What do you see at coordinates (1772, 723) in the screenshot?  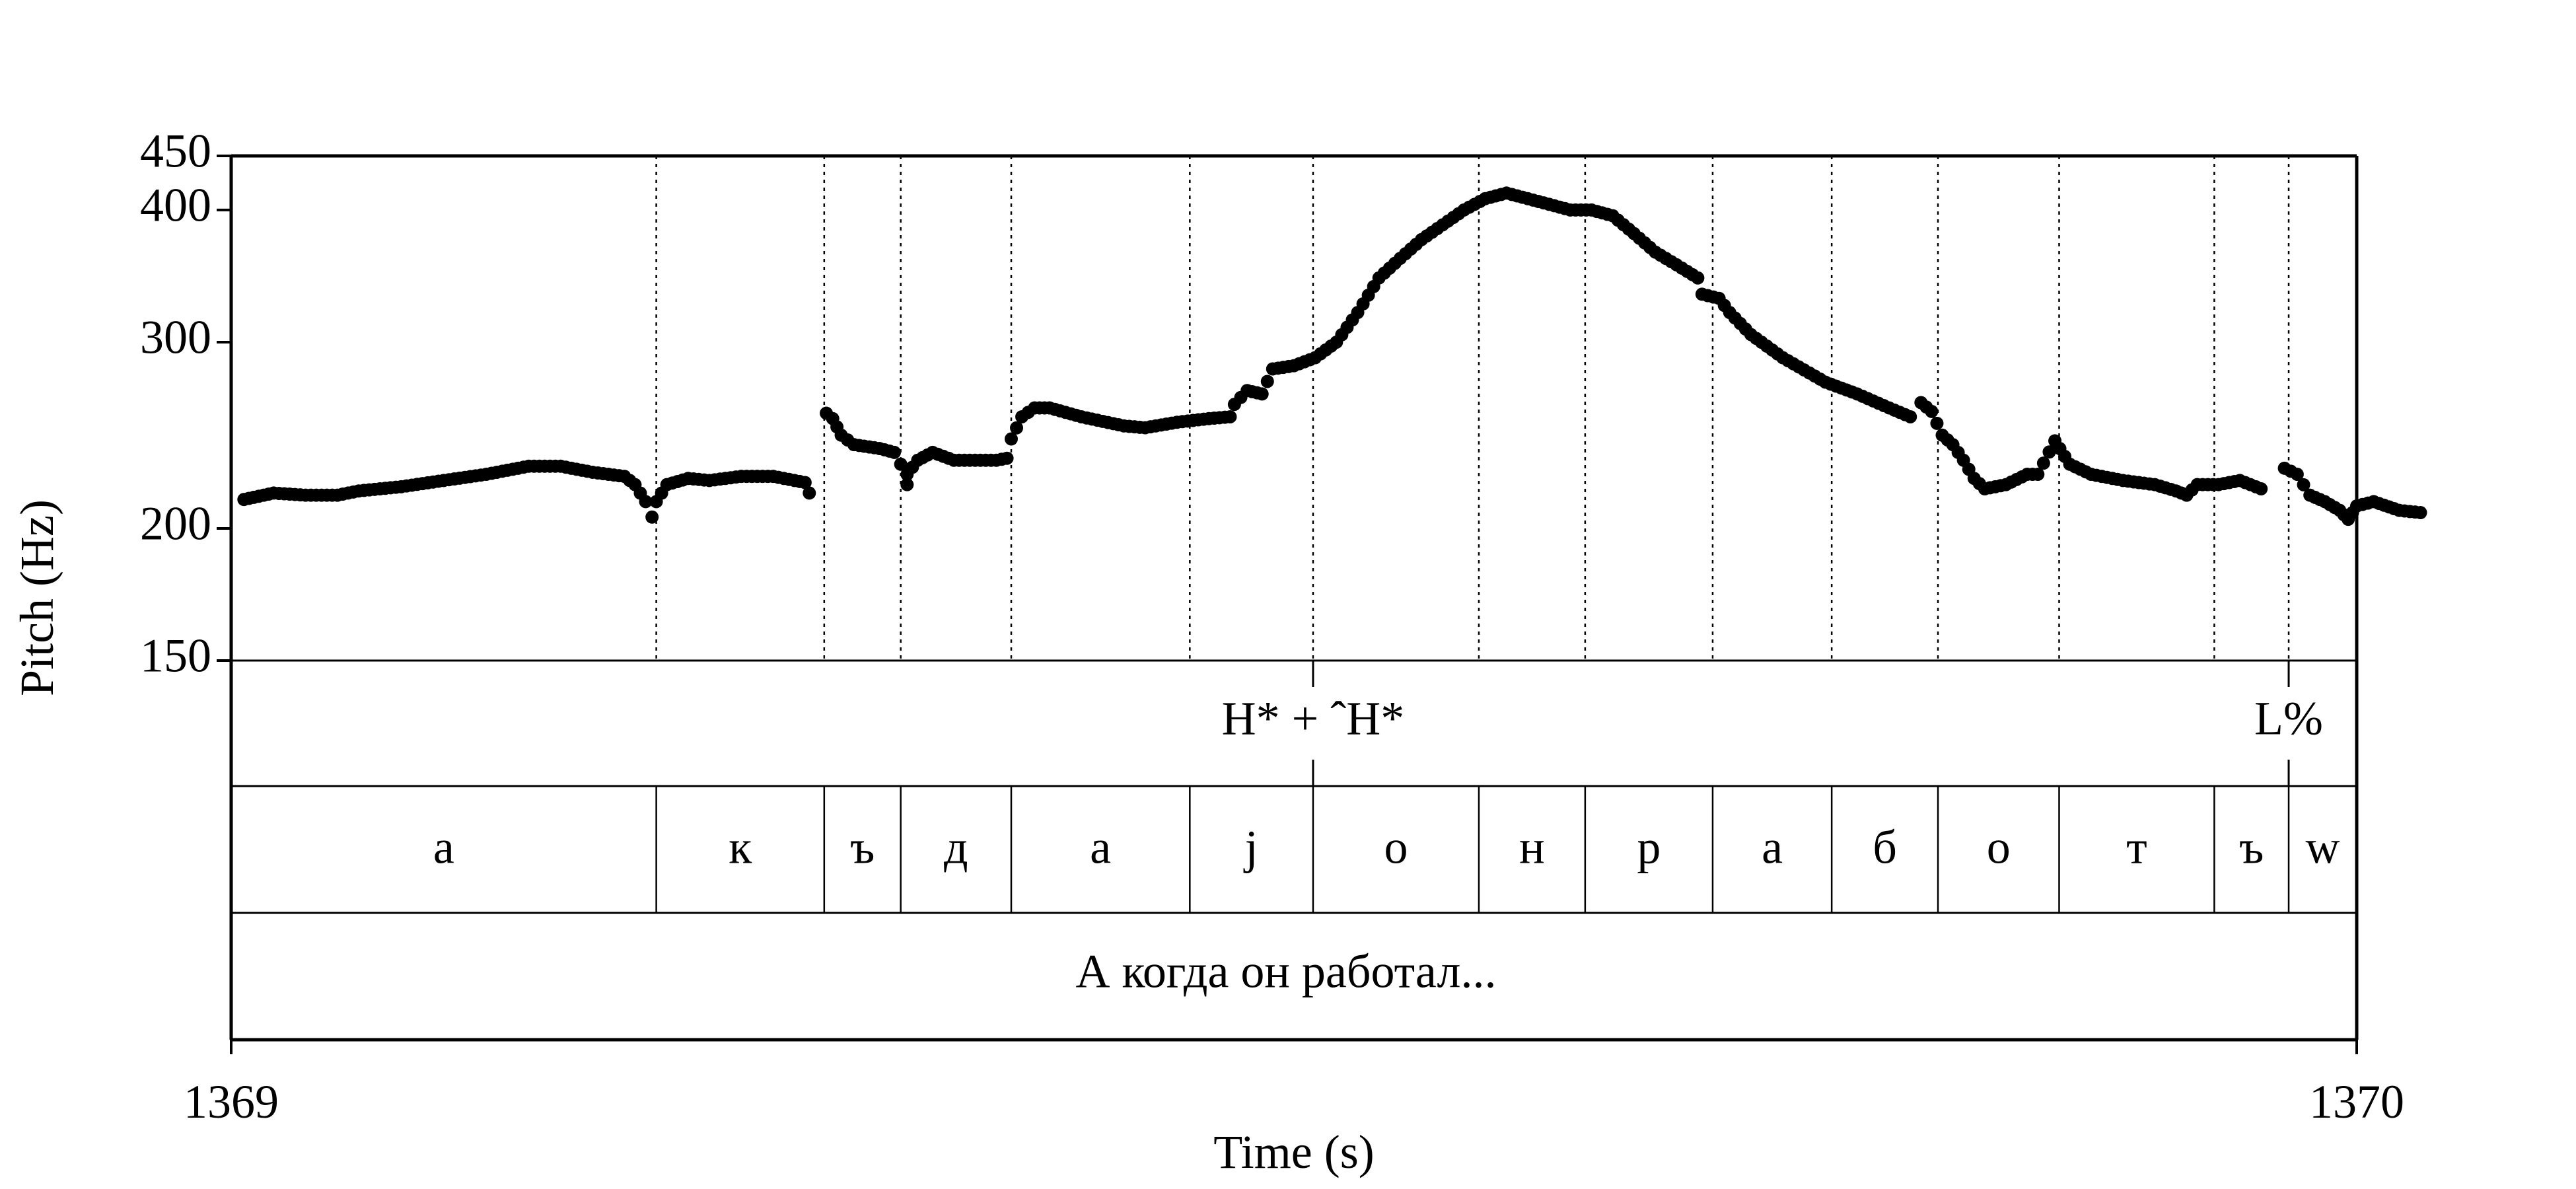 I see `tone-labels: H* + ˆH* L%` at bounding box center [1772, 723].